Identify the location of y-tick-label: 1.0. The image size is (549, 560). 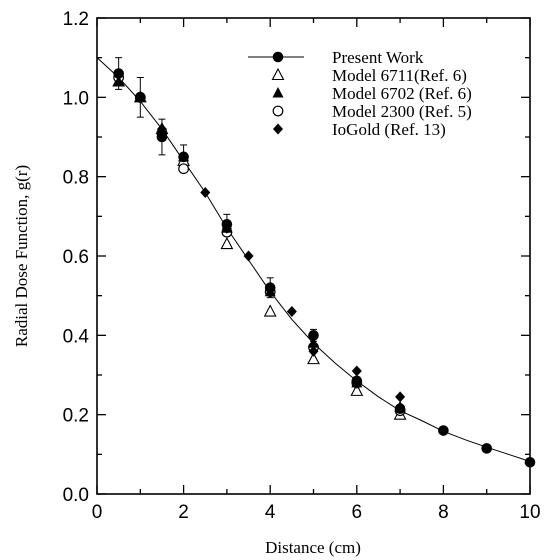
(76, 98).